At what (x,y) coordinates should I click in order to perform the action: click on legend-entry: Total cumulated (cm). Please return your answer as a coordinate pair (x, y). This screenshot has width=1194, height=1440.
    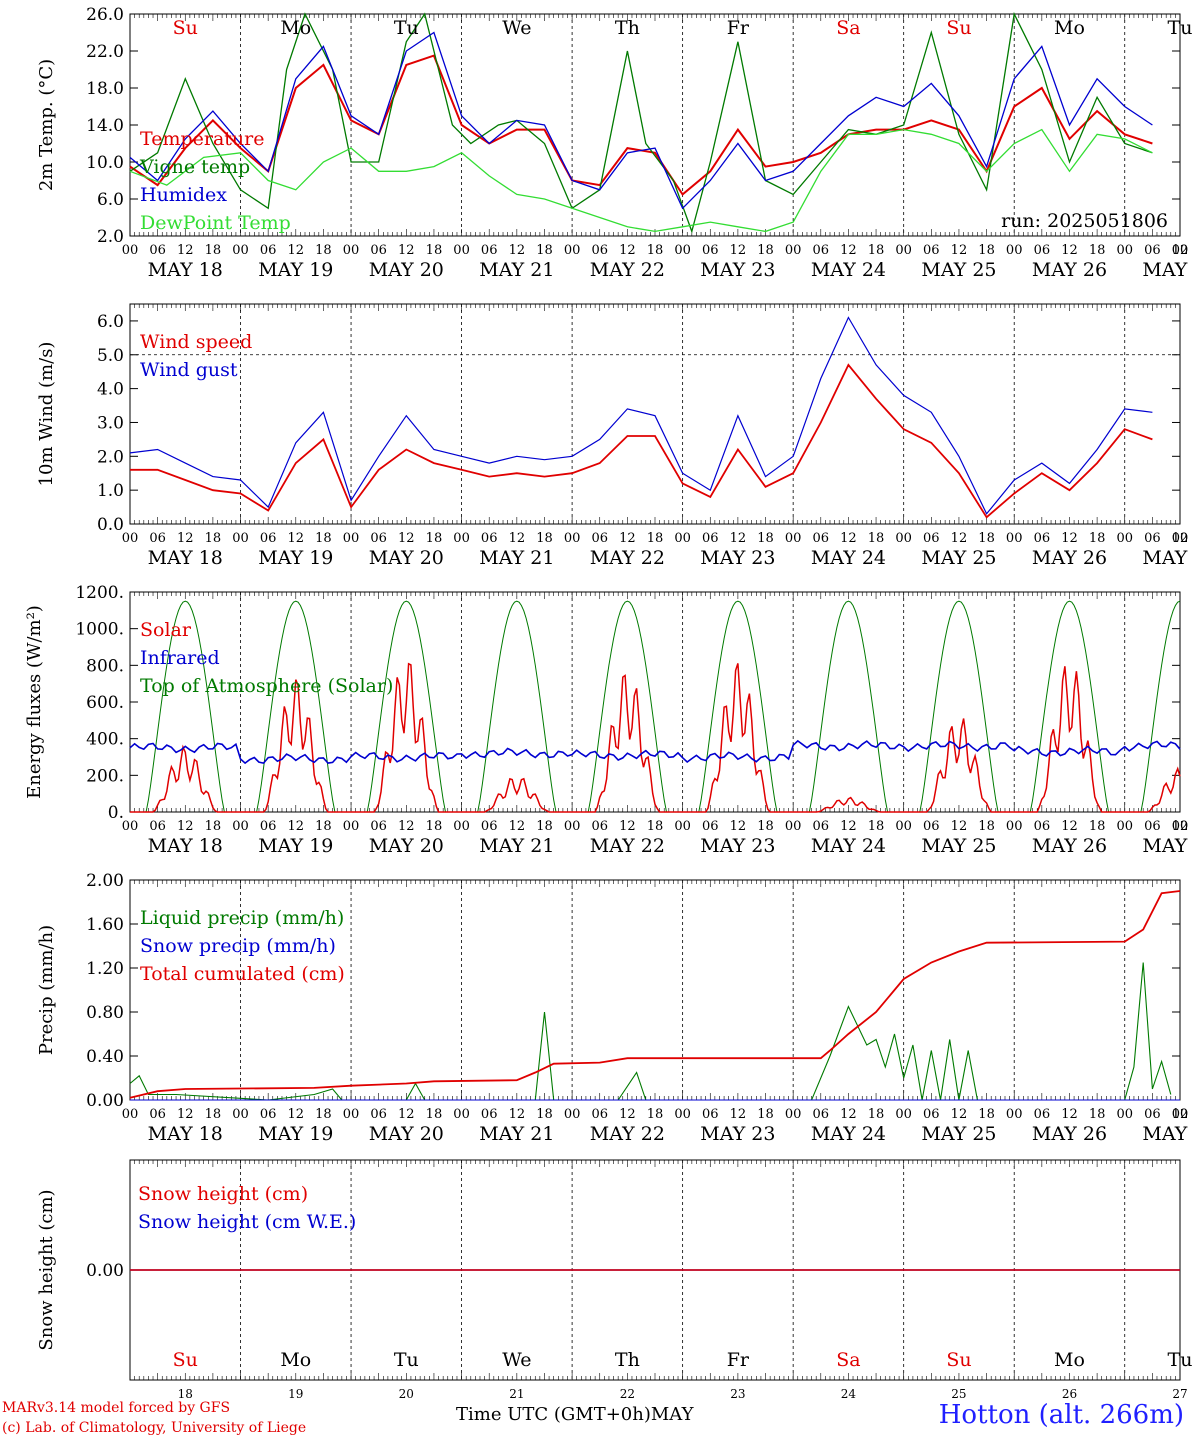
    Looking at the image, I should click on (242, 974).